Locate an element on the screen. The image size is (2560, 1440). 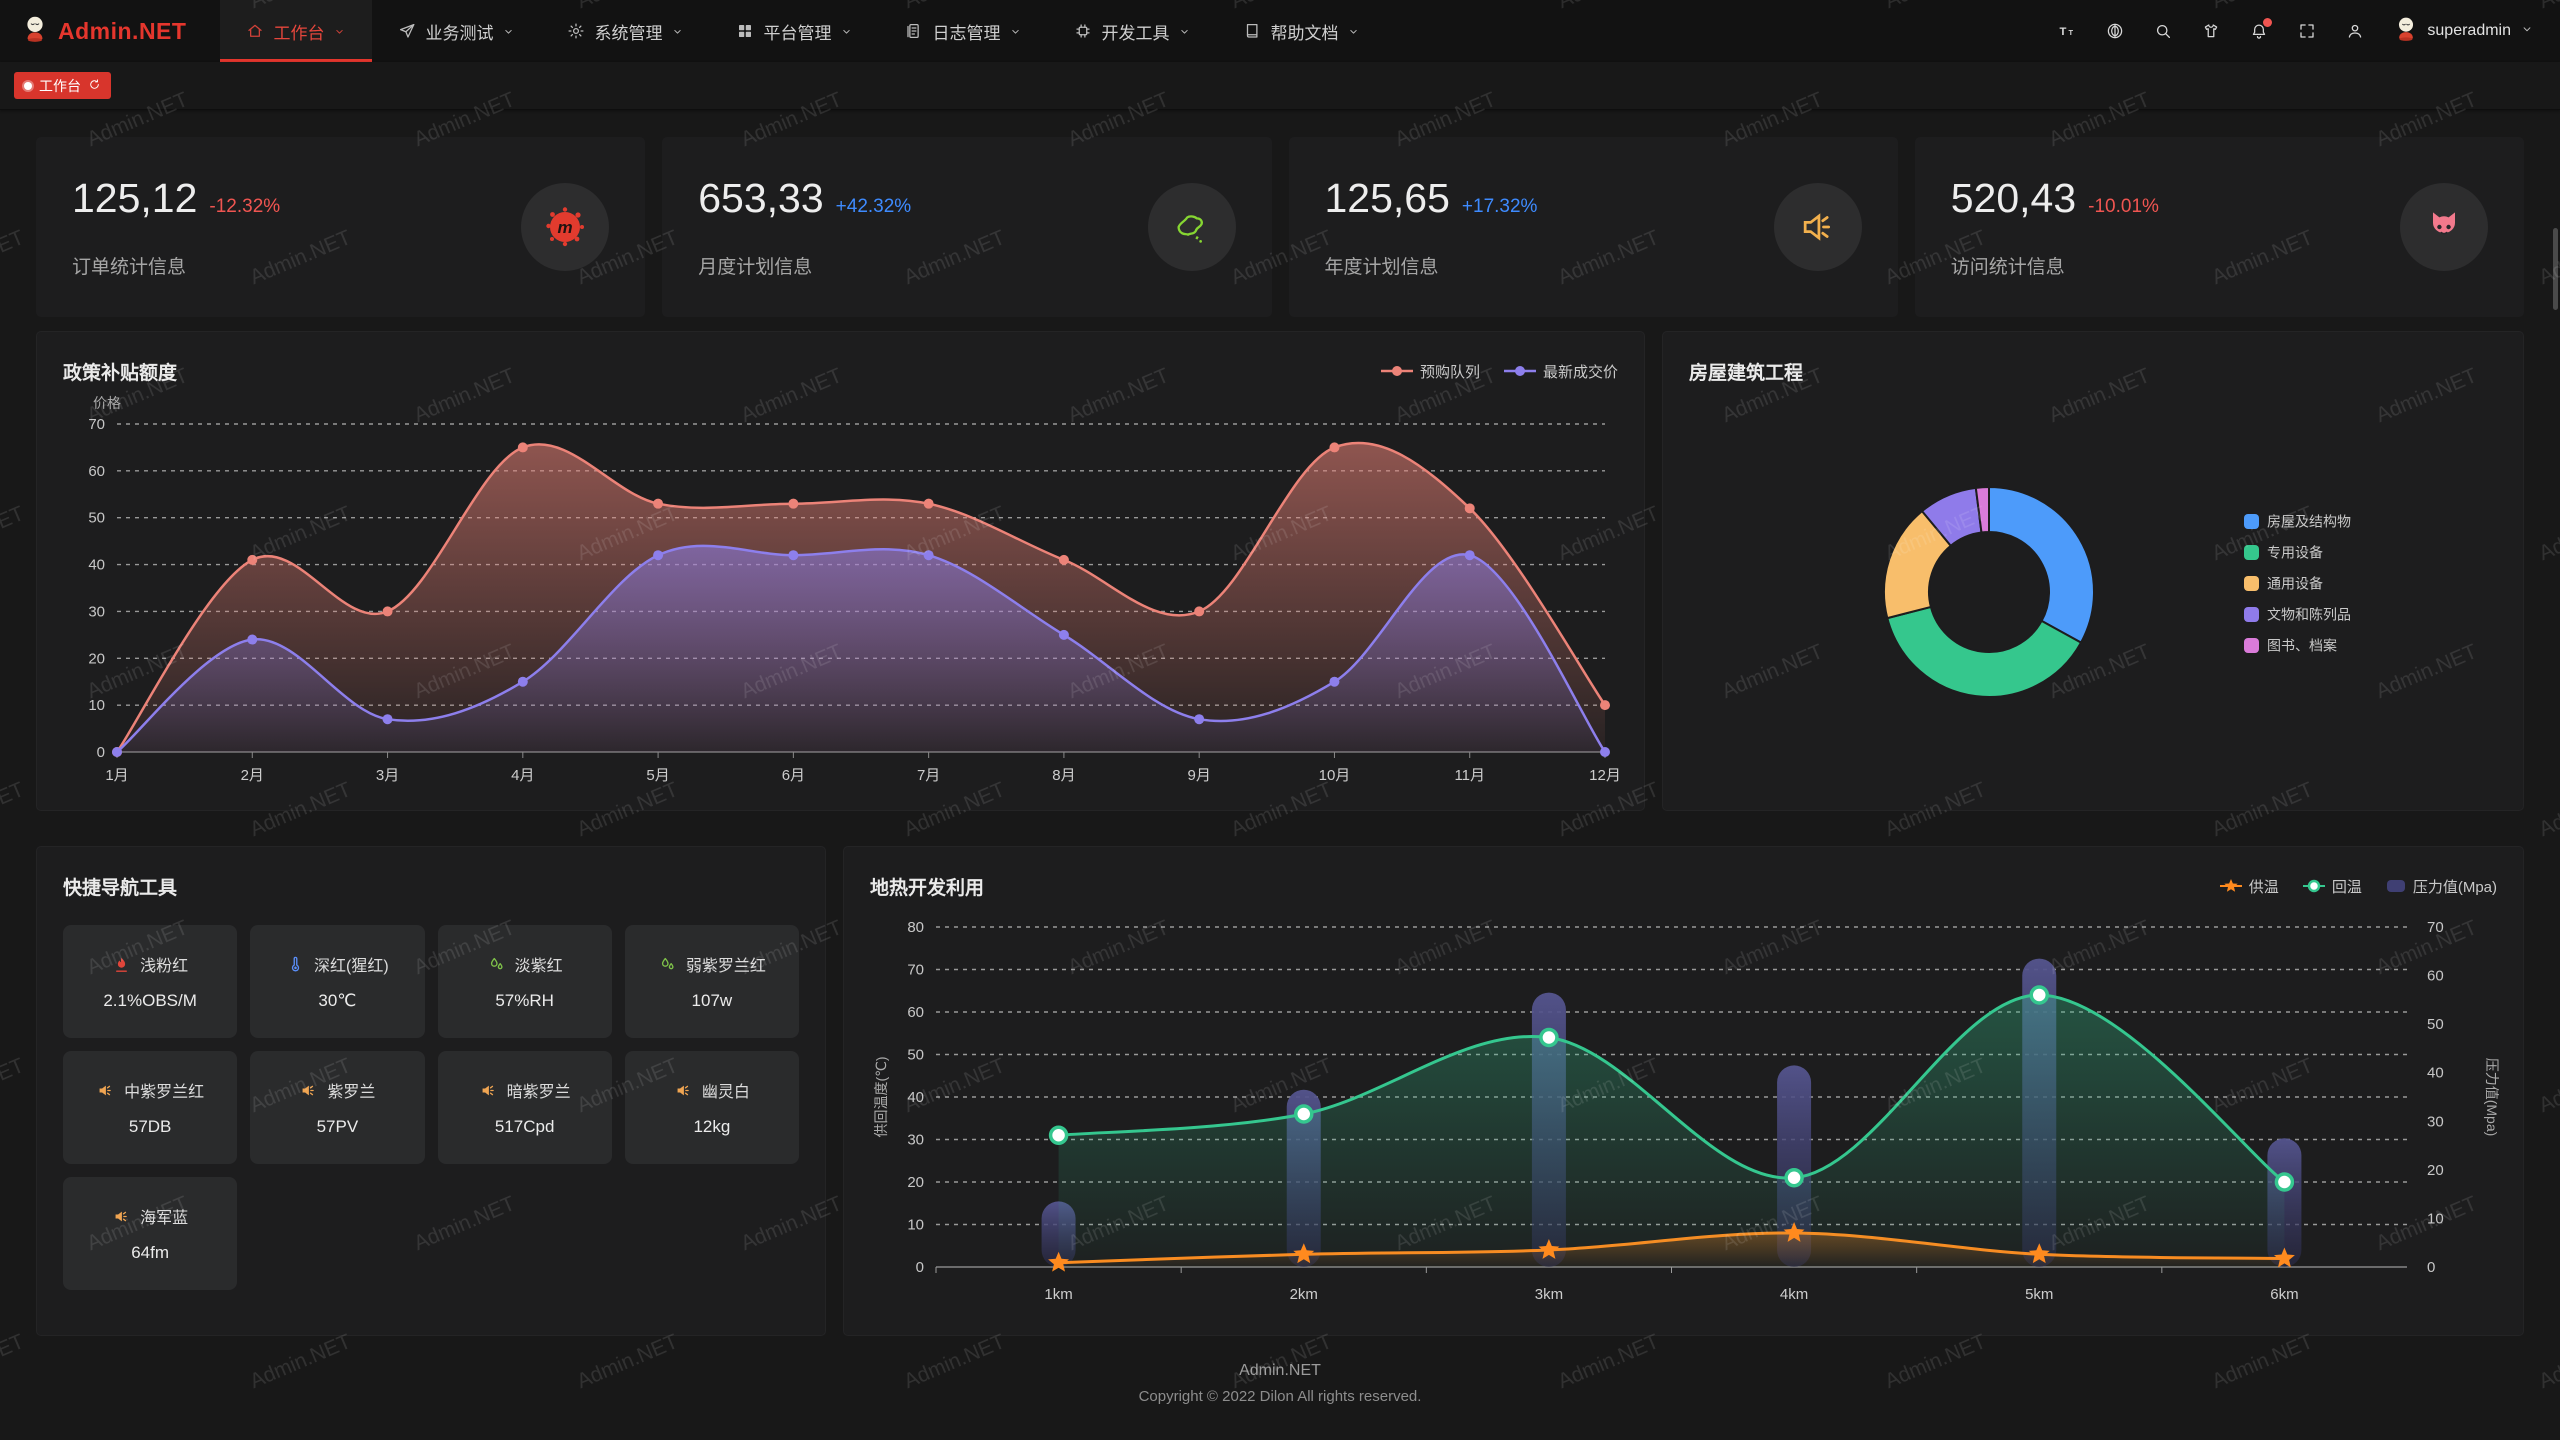
legend-bar-icon is located at coordinates (2395, 886).